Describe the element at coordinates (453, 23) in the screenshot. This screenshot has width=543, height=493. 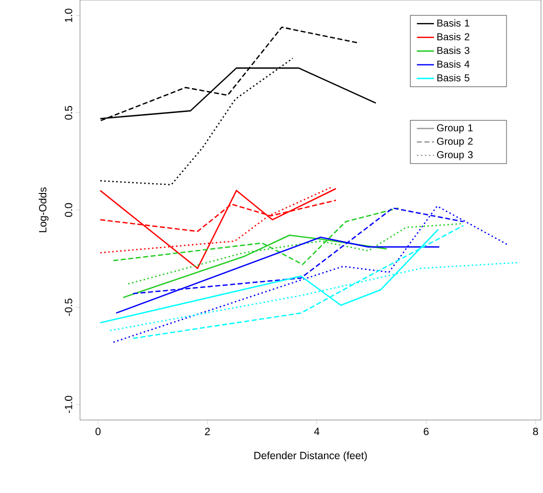
I see `legend-label: Basis 1` at that location.